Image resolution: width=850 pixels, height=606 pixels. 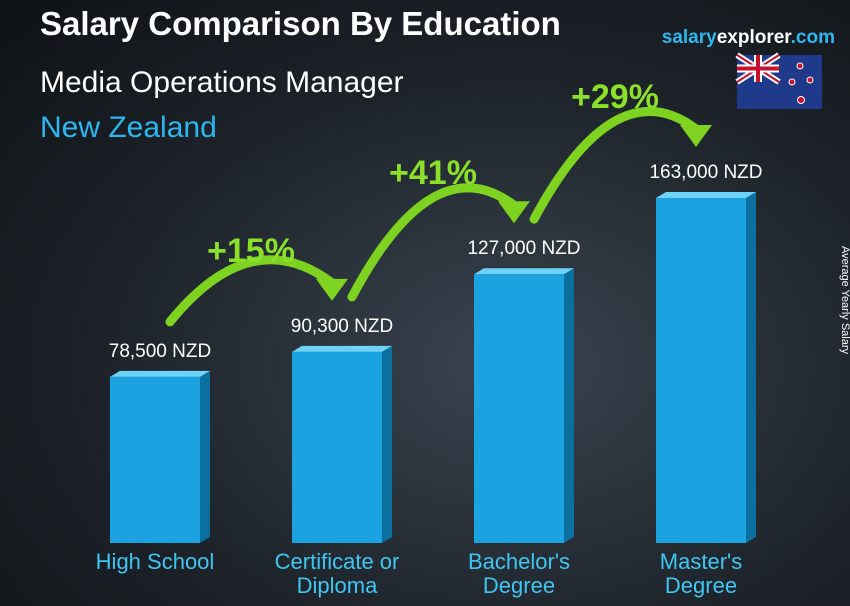 What do you see at coordinates (160, 351) in the screenshot?
I see `value-label: 78,500 NZD` at bounding box center [160, 351].